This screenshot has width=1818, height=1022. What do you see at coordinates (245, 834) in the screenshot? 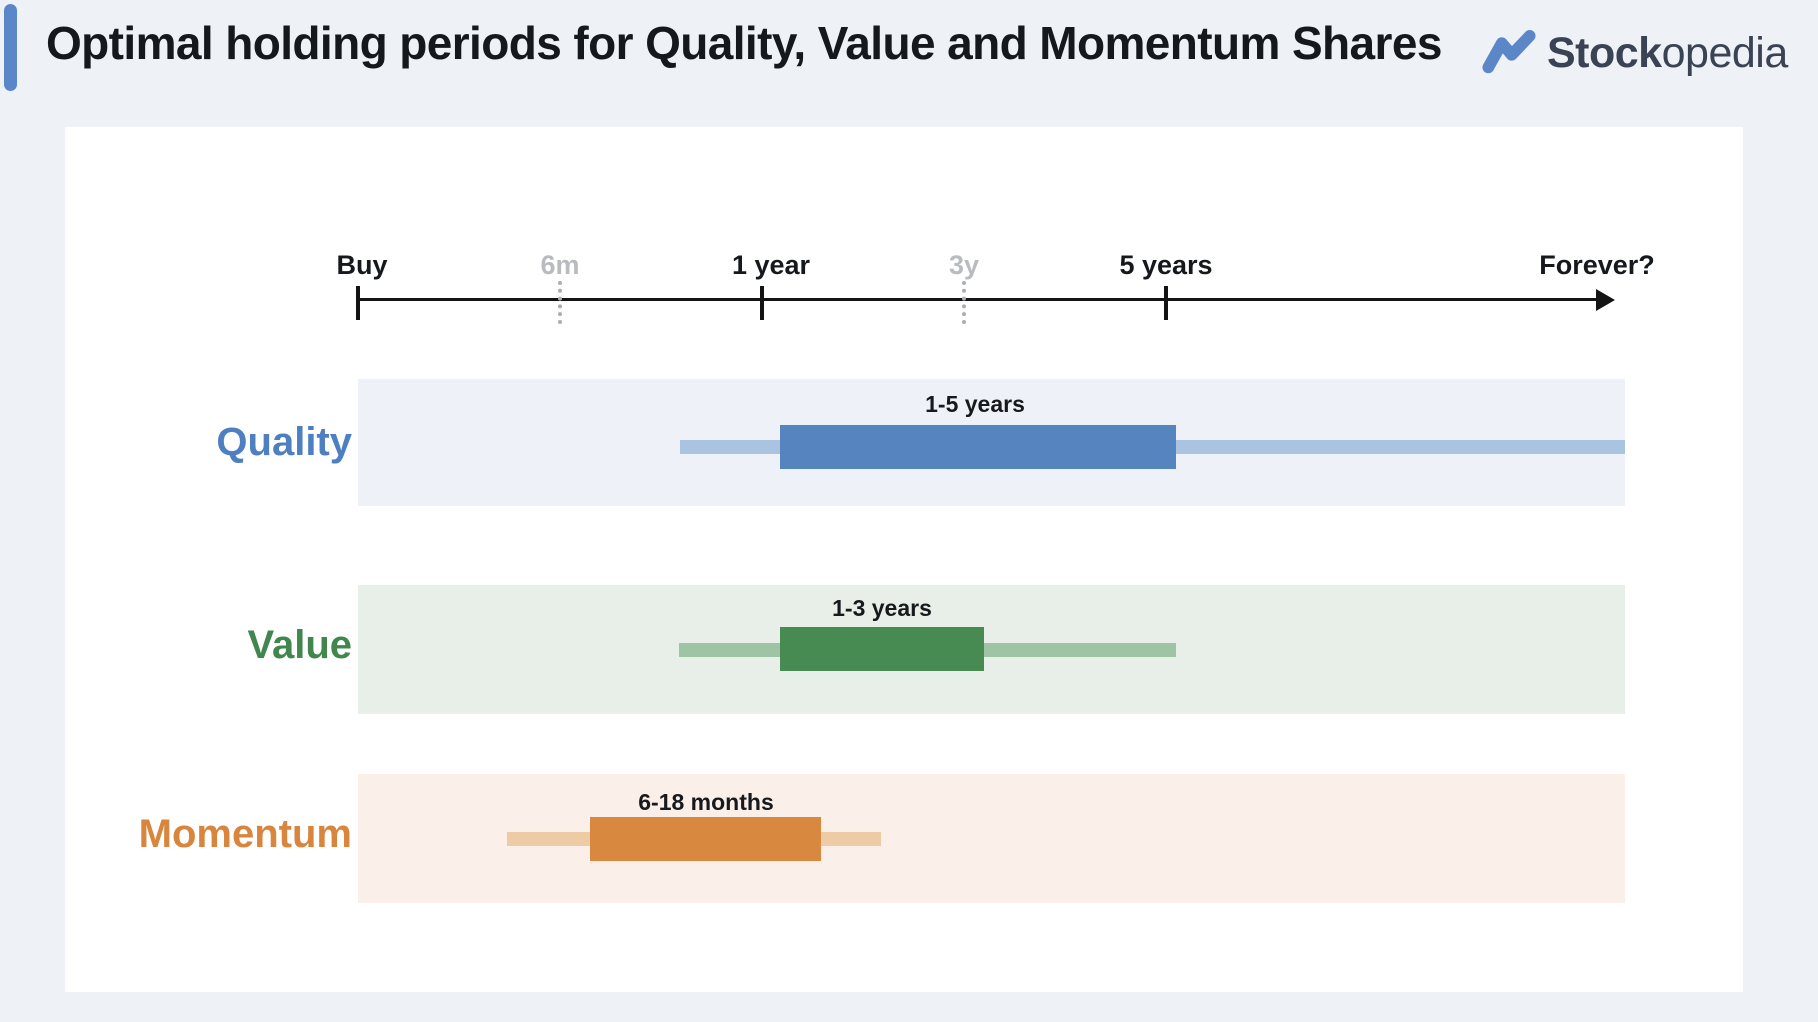
I see `momentum-row-label: Momentum` at bounding box center [245, 834].